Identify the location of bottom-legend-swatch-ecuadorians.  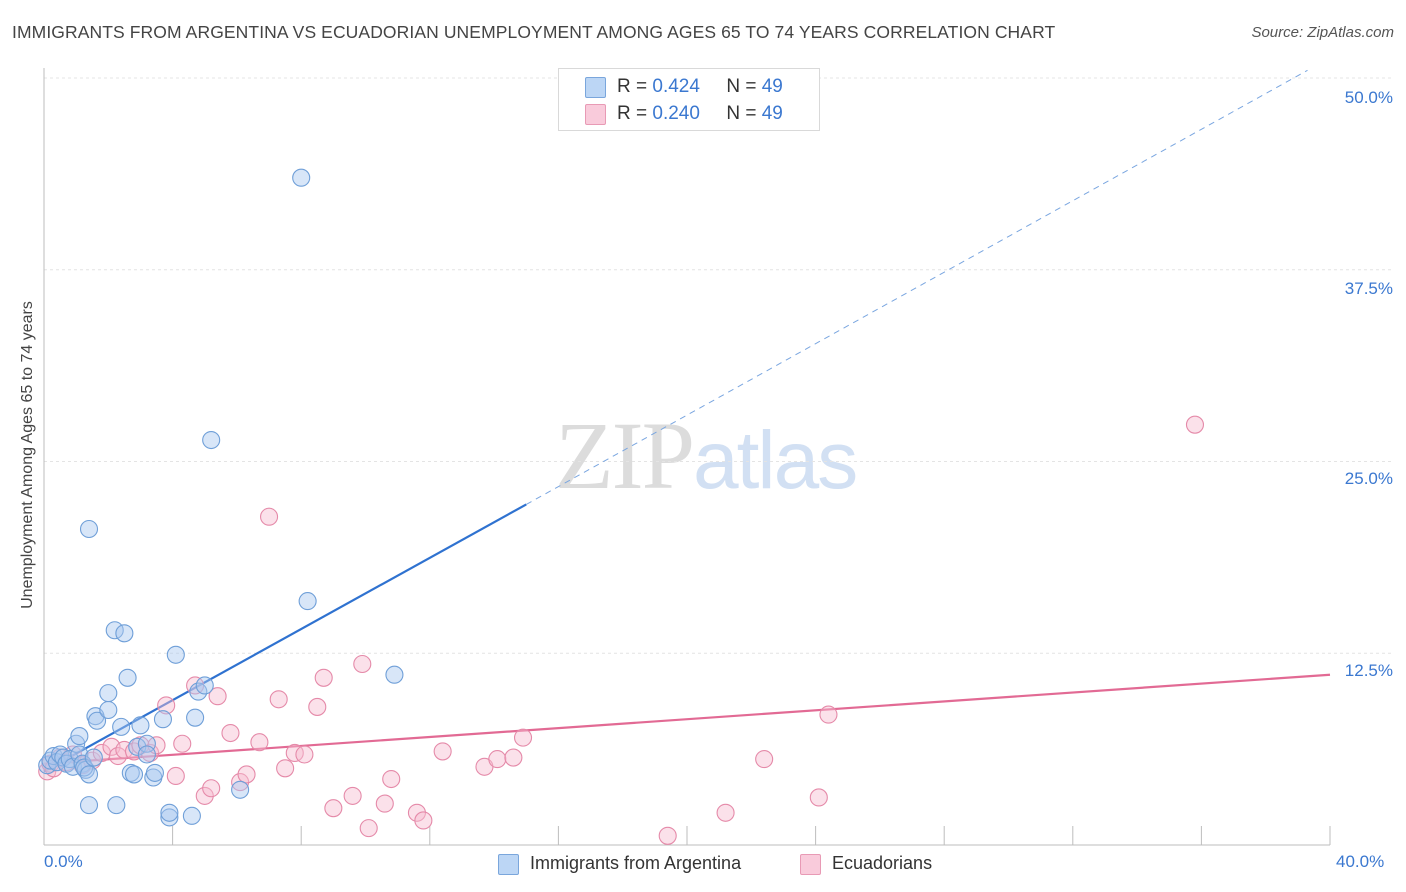
(810, 864).